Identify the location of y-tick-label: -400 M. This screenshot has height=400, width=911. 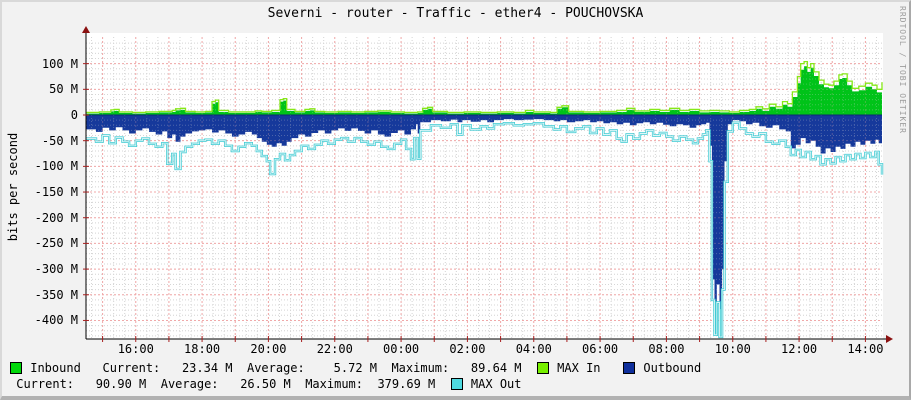
(56, 320).